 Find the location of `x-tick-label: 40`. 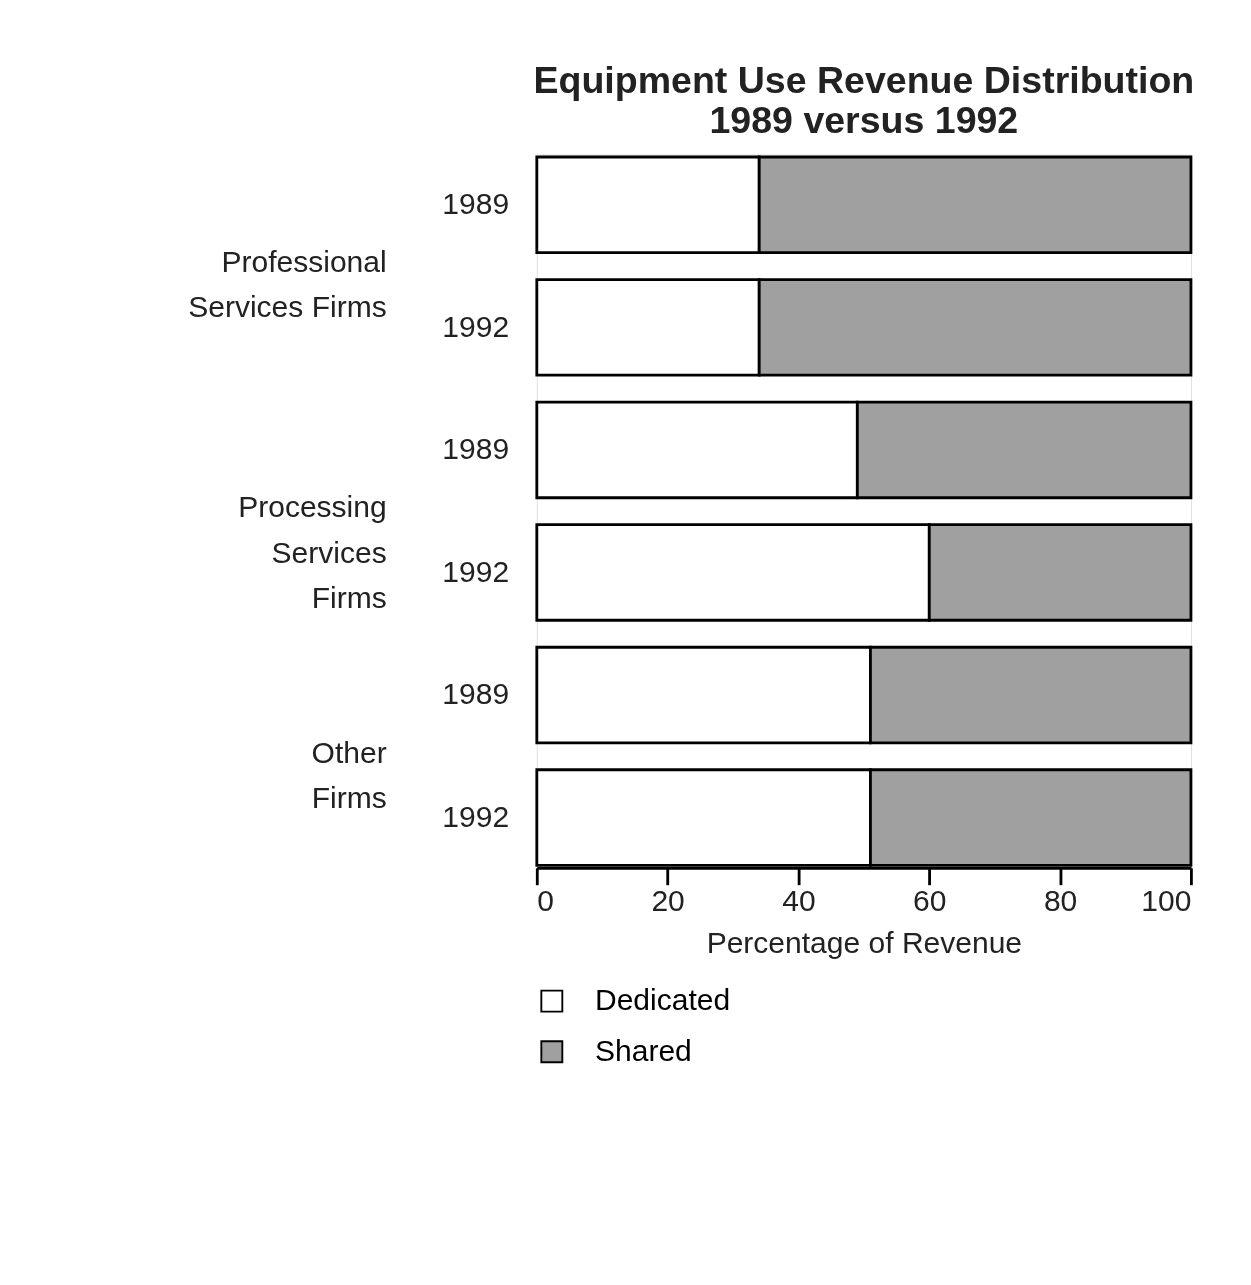

x-tick-label: 40 is located at coordinates (799, 900).